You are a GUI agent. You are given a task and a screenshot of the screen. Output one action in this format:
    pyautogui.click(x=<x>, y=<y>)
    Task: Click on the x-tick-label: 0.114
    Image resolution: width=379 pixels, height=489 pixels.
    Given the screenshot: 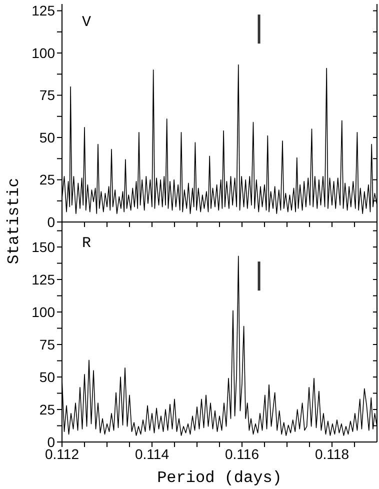 What is the action you would take?
    pyautogui.click(x=152, y=454)
    